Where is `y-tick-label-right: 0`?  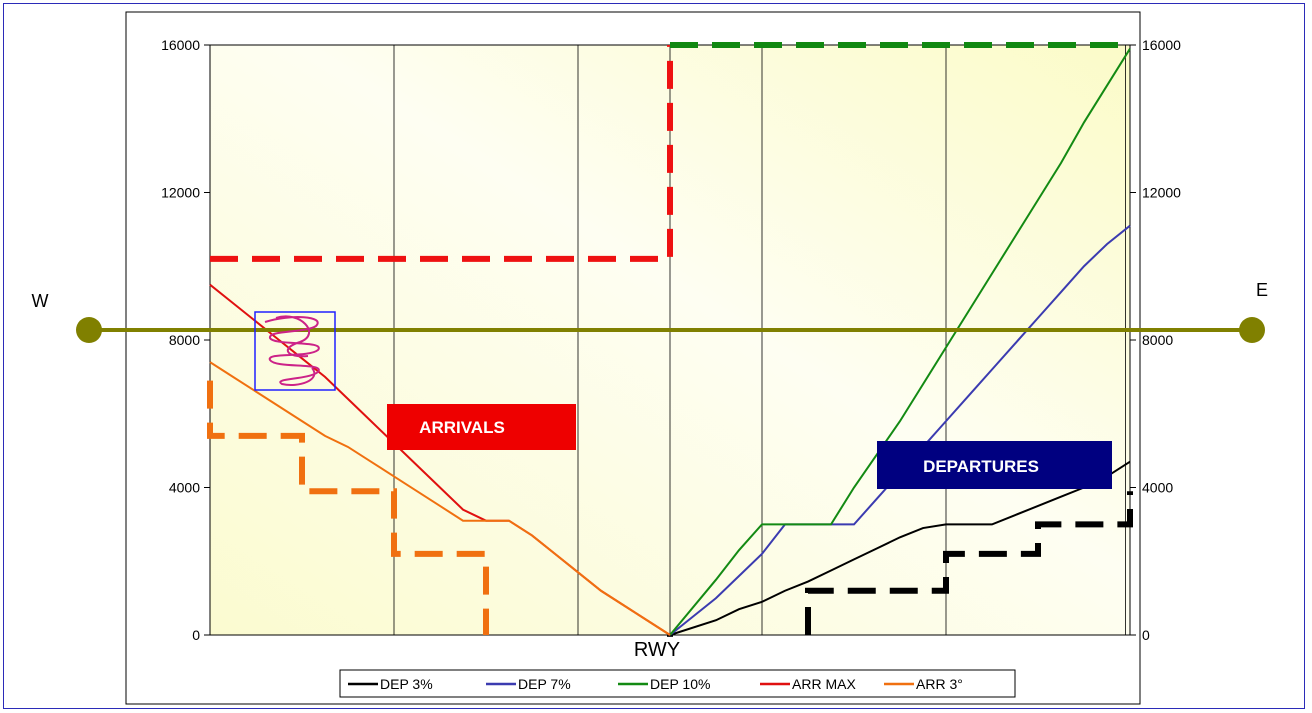 y-tick-label-right: 0 is located at coordinates (1146, 635).